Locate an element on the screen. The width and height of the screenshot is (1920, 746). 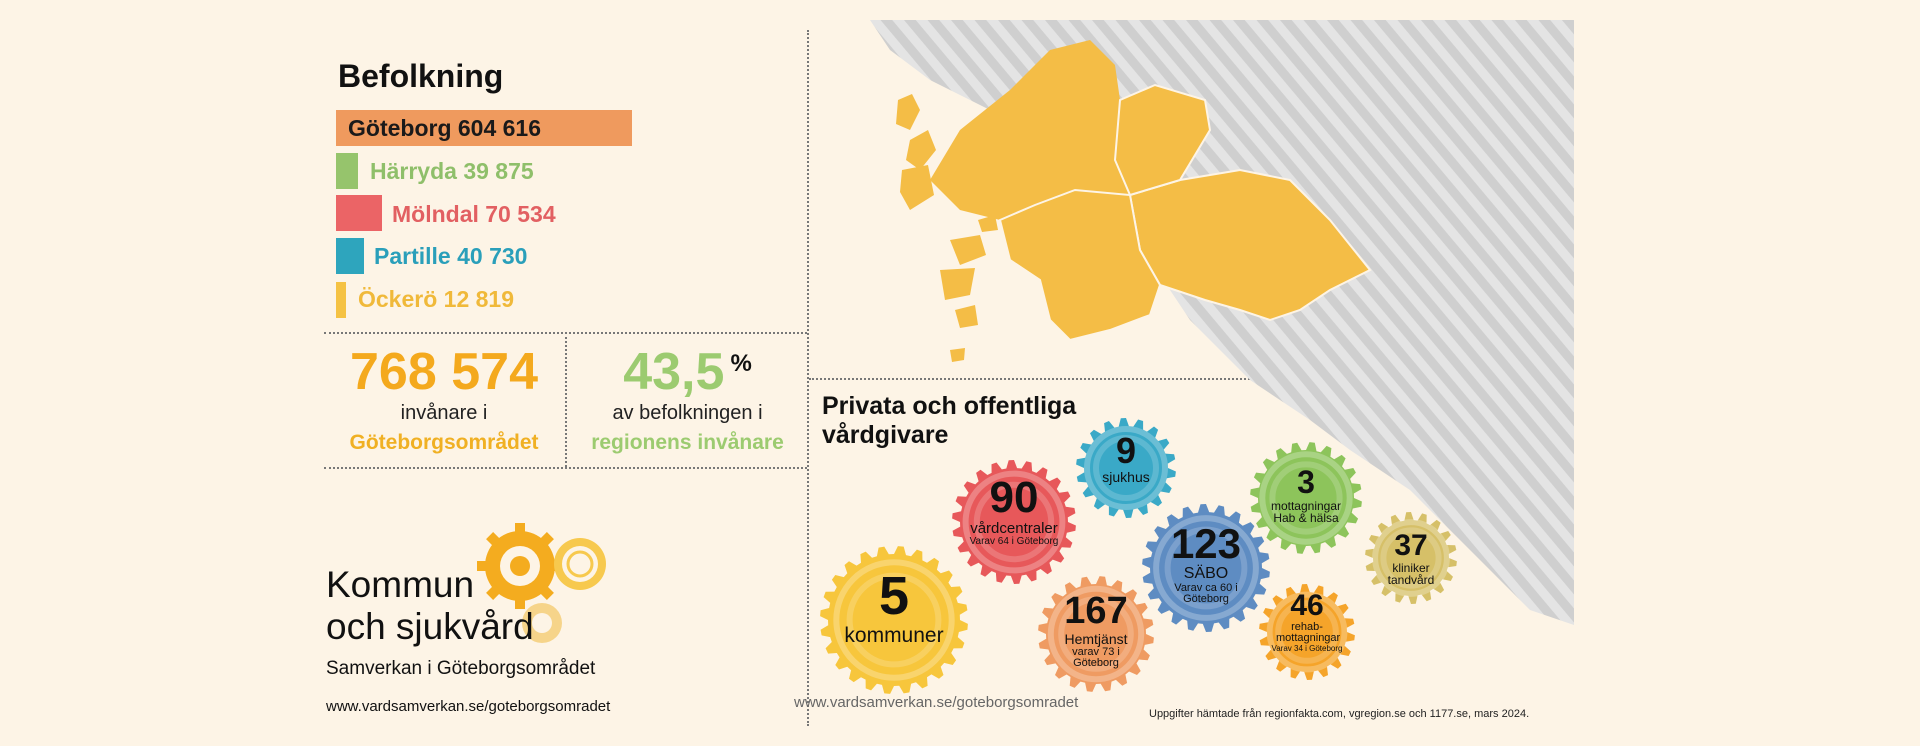
gear-tandvard is located at coordinates (1411, 558).